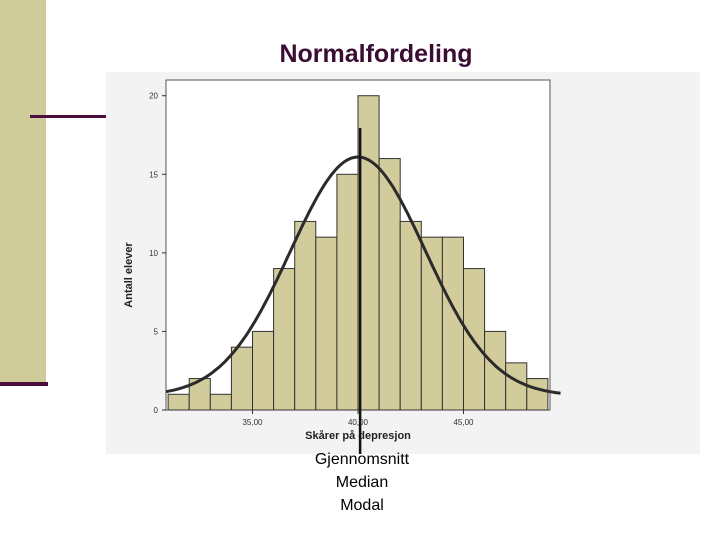  I want to click on y-tick-label: 15, so click(153, 174).